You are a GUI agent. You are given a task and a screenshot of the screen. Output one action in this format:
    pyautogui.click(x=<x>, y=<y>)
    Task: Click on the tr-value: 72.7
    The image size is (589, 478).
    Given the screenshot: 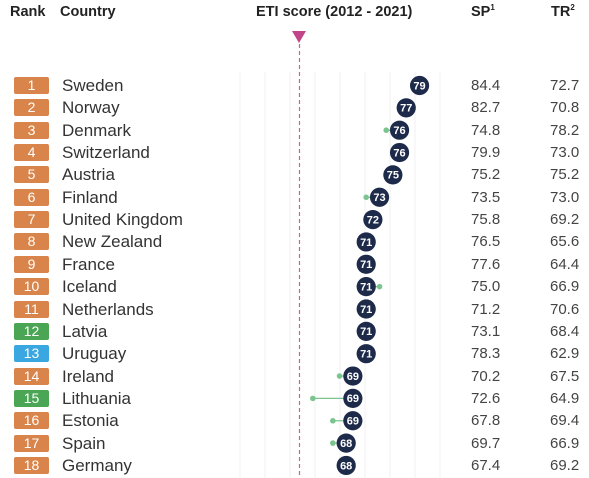 What is the action you would take?
    pyautogui.click(x=565, y=85)
    